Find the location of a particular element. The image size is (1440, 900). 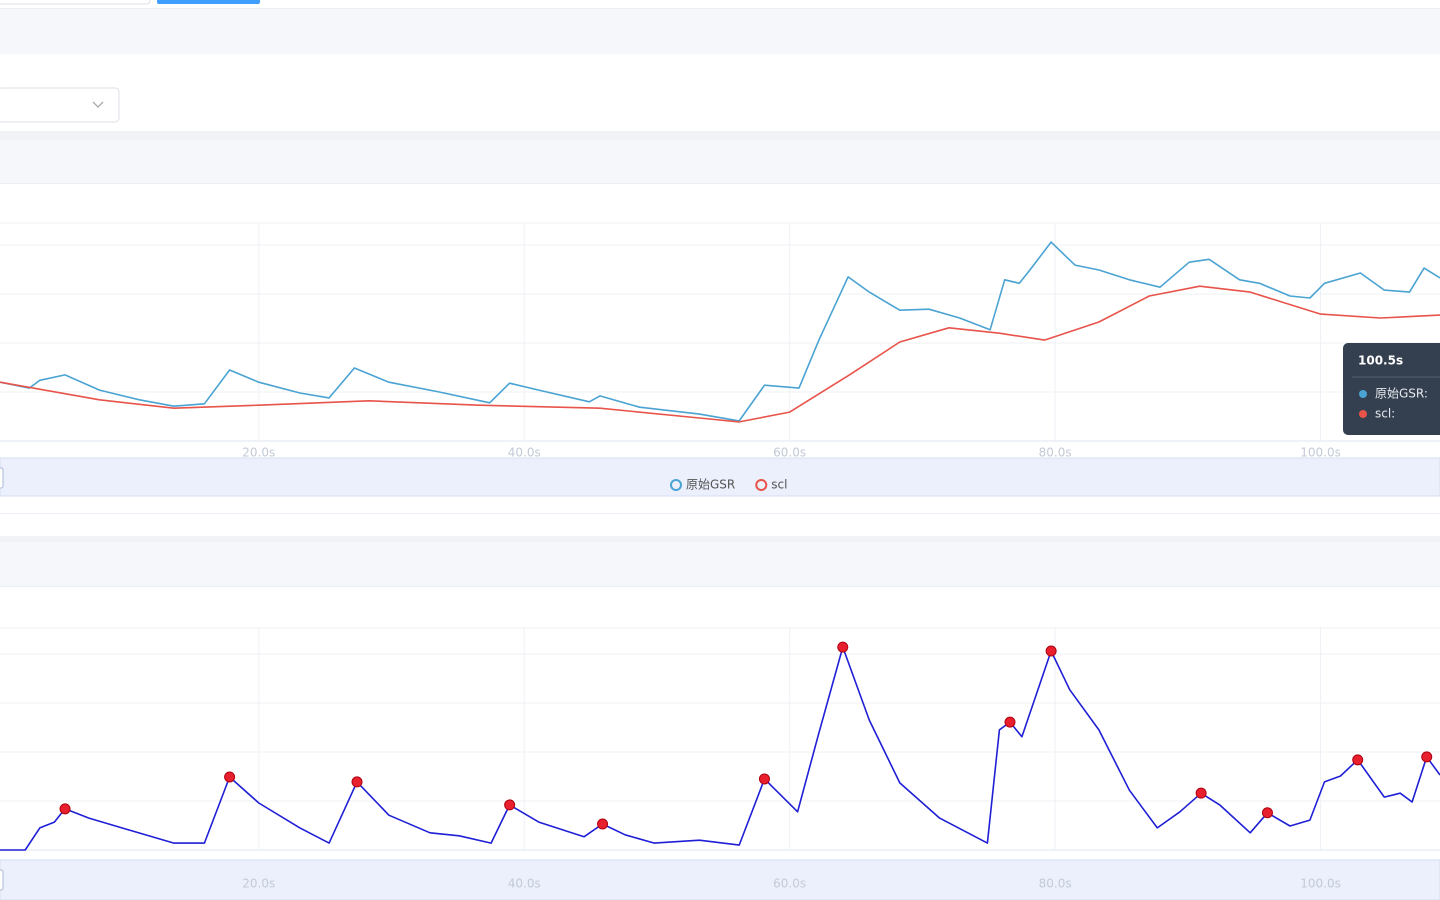

legend-label: scl is located at coordinates (779, 485).